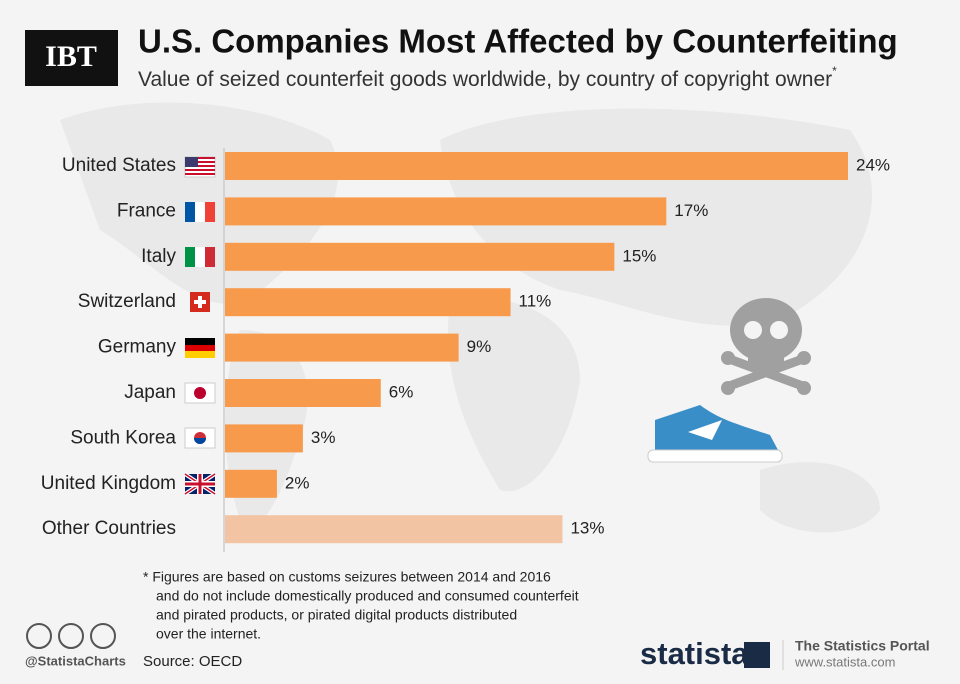 This screenshot has height=684, width=960. Describe the element at coordinates (834, 71) in the screenshot. I see `footnote-marker: *` at that location.